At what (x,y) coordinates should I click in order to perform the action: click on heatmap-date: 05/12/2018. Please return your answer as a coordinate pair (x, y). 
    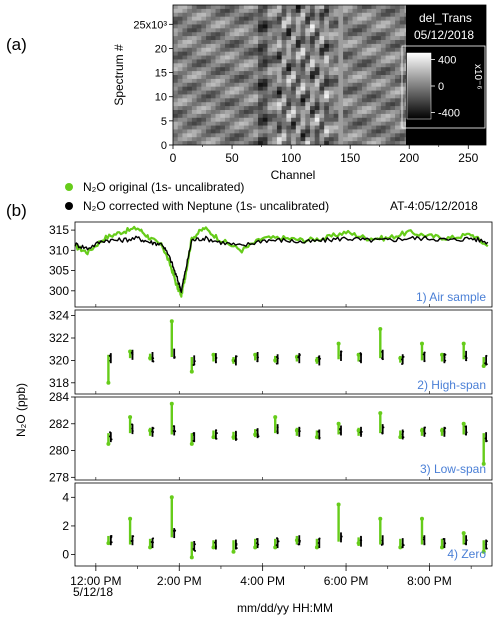
    Looking at the image, I should click on (444, 35).